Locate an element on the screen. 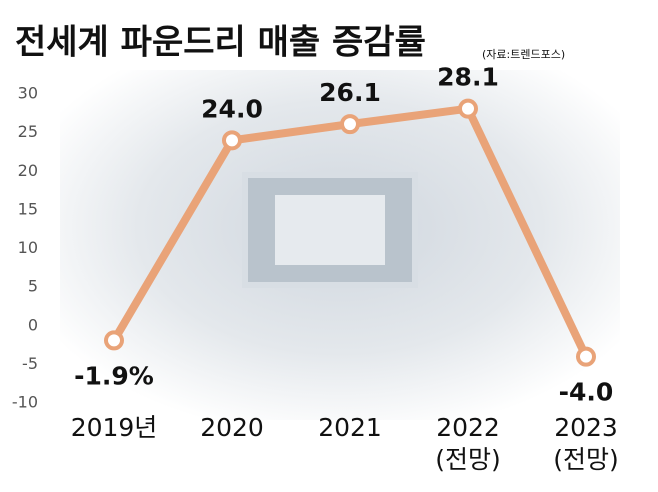 The image size is (658, 492). y-tick-label: 30 is located at coordinates (28, 93).